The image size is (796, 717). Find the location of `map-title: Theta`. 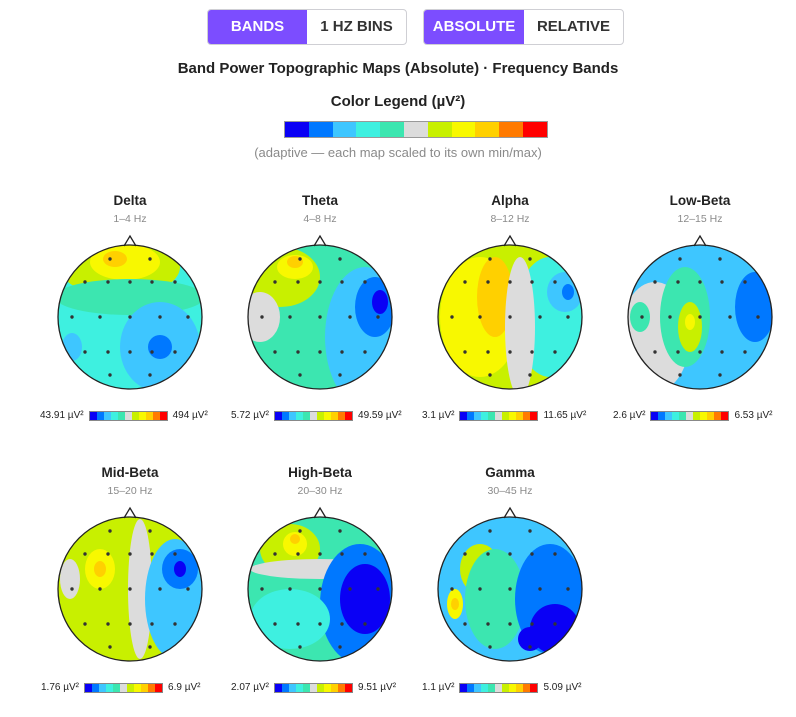

map-title: Theta is located at coordinates (319, 200).